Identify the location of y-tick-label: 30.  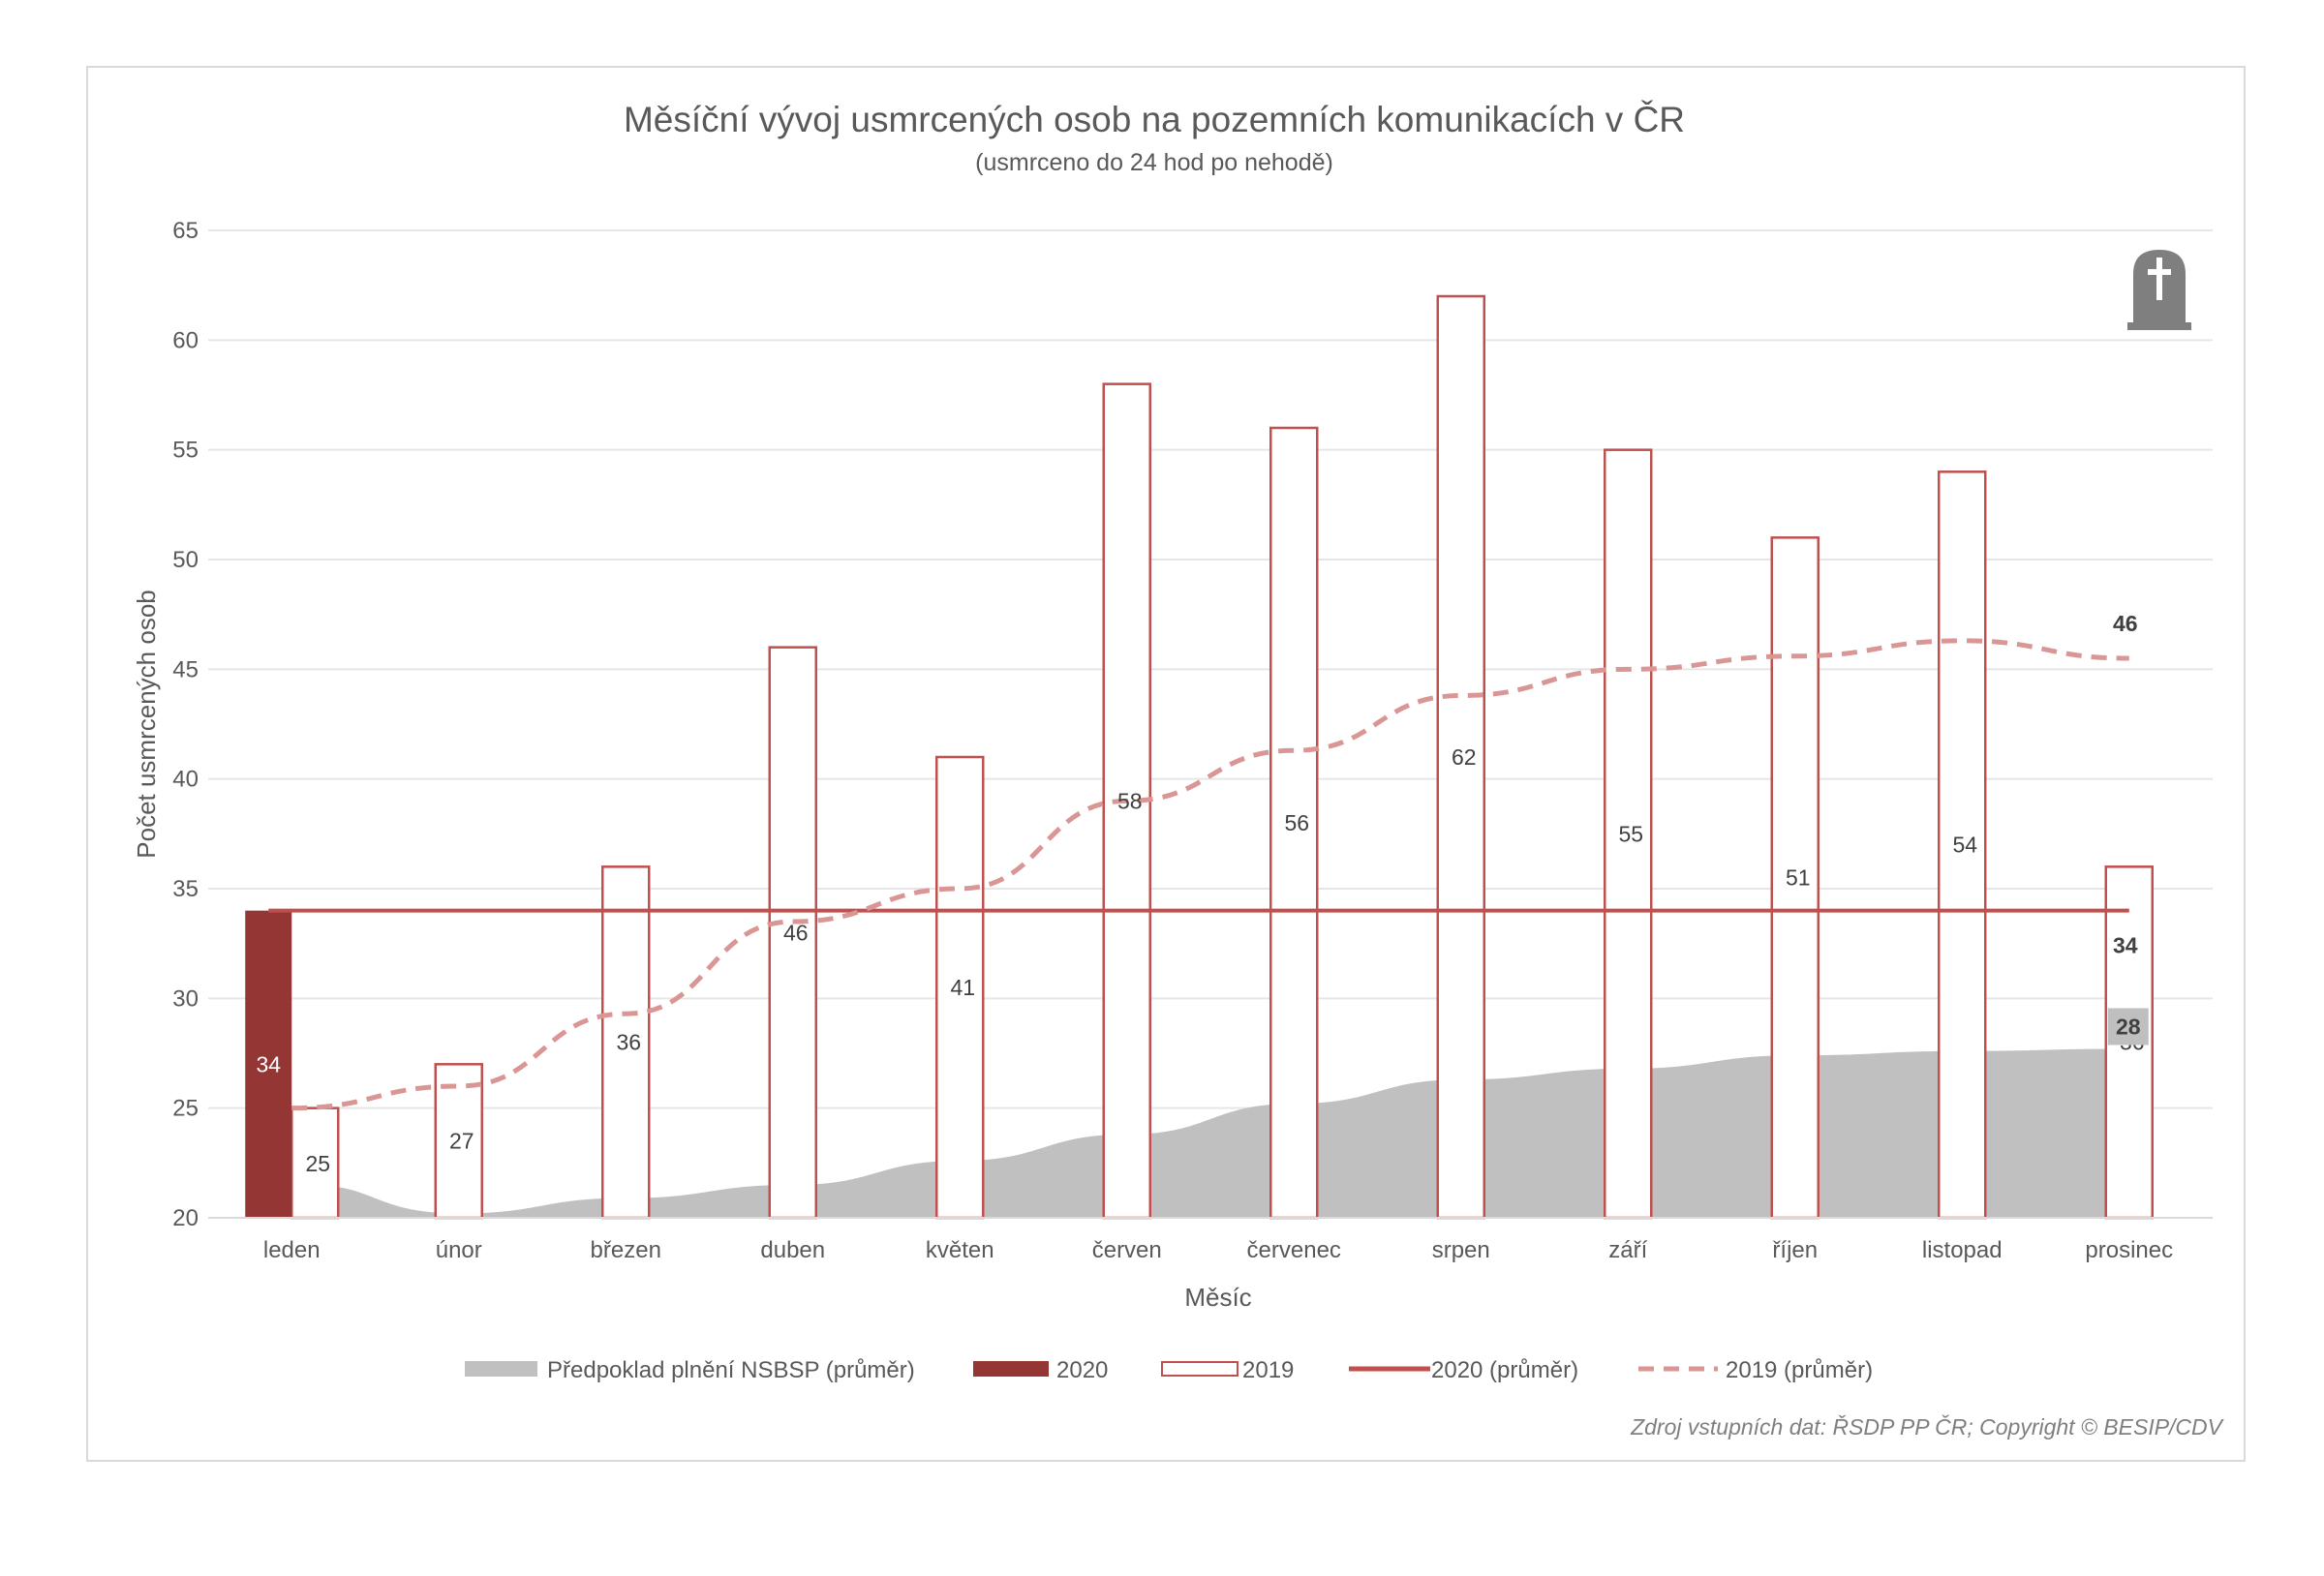
(185, 998).